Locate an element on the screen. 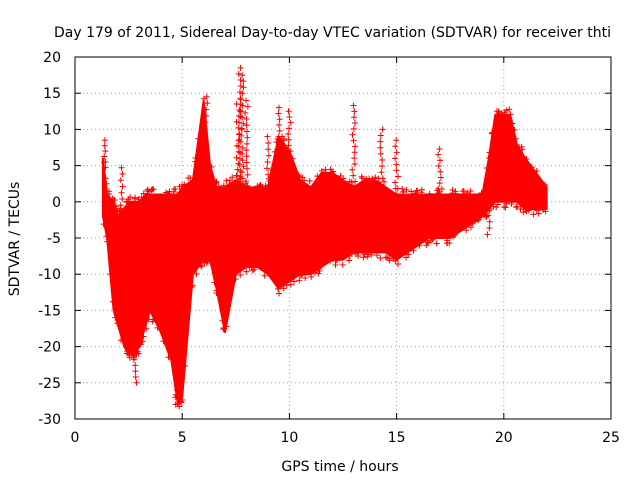 This screenshot has width=640, height=480. x-tick-label: 25 is located at coordinates (611, 438).